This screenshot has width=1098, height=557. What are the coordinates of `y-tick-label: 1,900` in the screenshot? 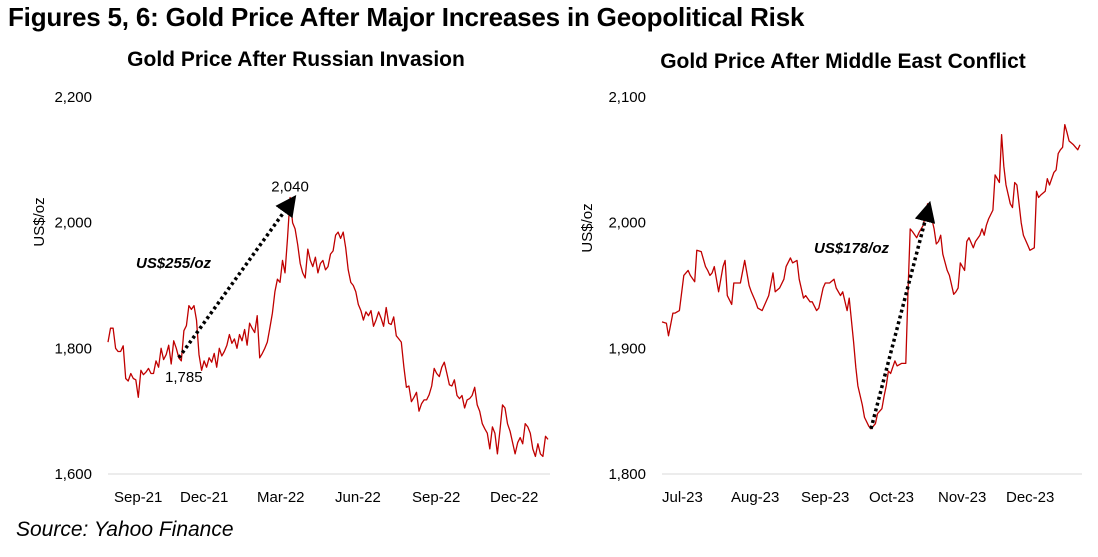 It's located at (627, 348).